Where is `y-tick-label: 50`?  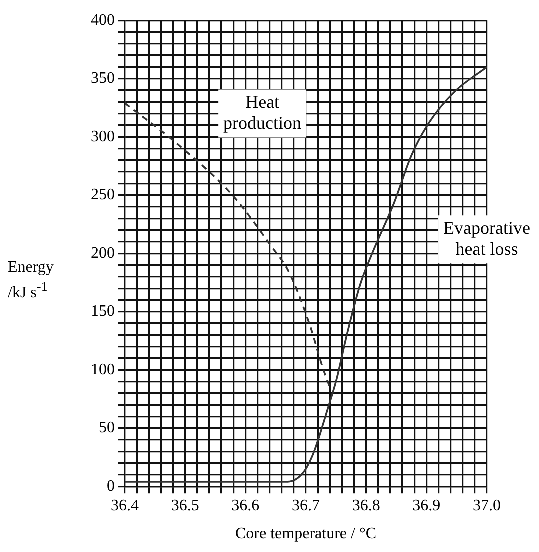
y-tick-label: 50 is located at coordinates (107, 428).